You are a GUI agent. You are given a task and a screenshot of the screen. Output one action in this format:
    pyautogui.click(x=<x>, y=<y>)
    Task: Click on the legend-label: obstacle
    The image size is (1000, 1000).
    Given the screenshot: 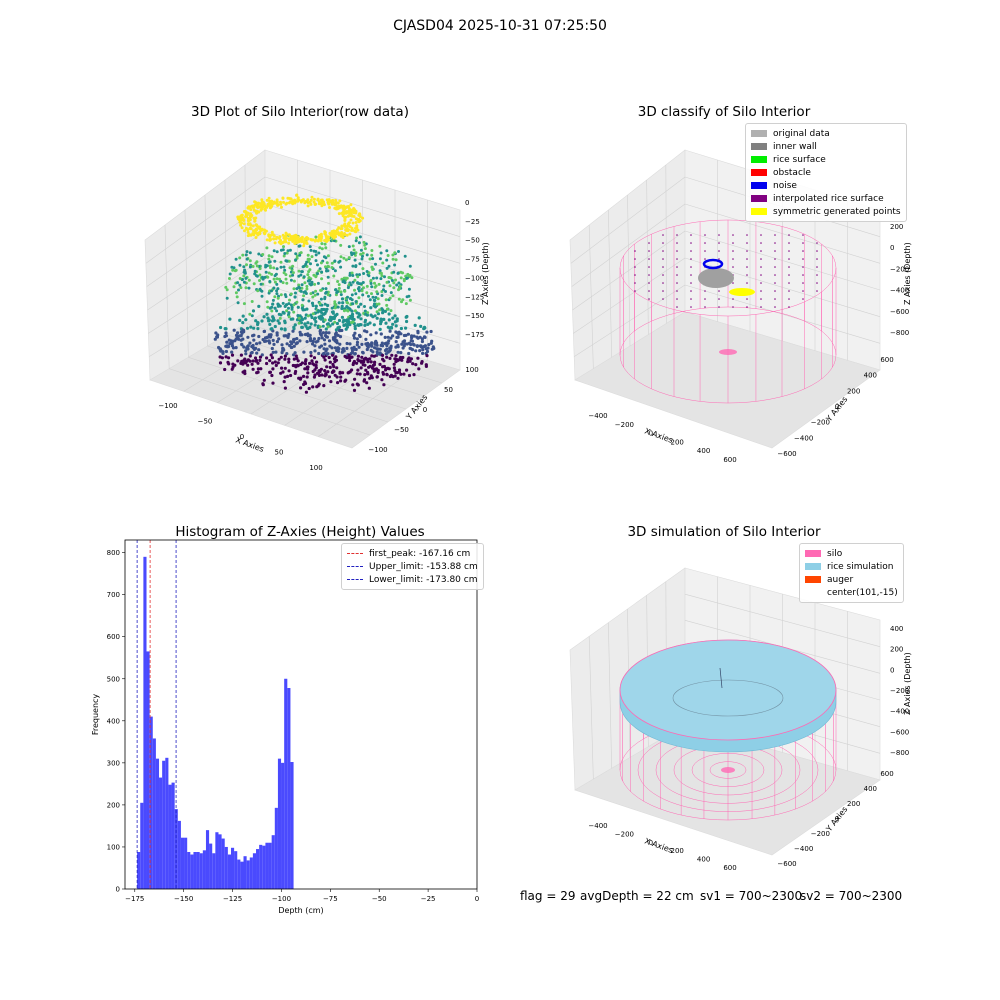 What is the action you would take?
    pyautogui.click(x=792, y=172)
    